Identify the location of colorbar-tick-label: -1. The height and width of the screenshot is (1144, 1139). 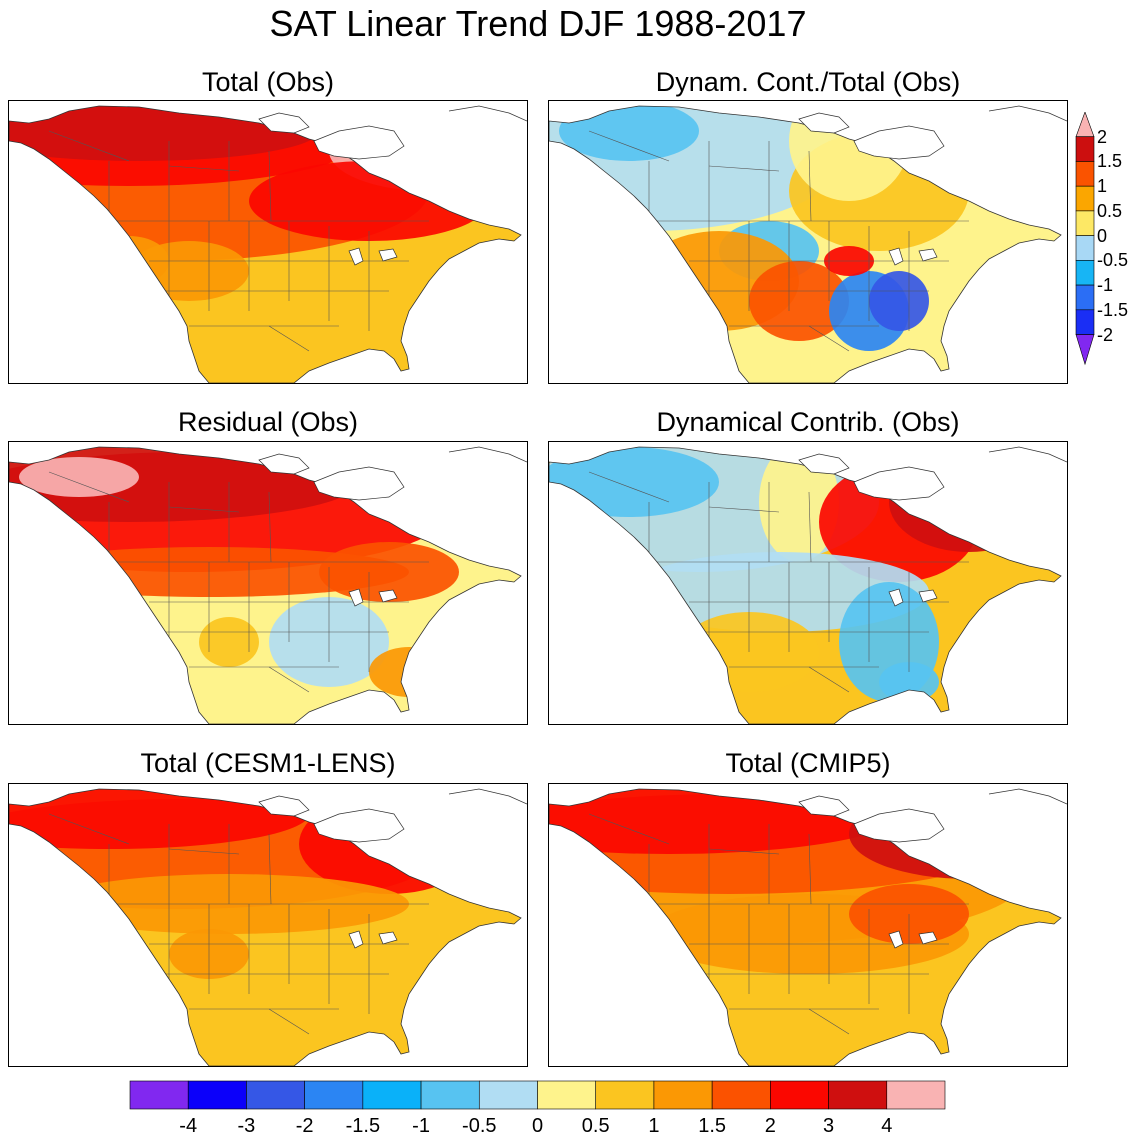
(1105, 285).